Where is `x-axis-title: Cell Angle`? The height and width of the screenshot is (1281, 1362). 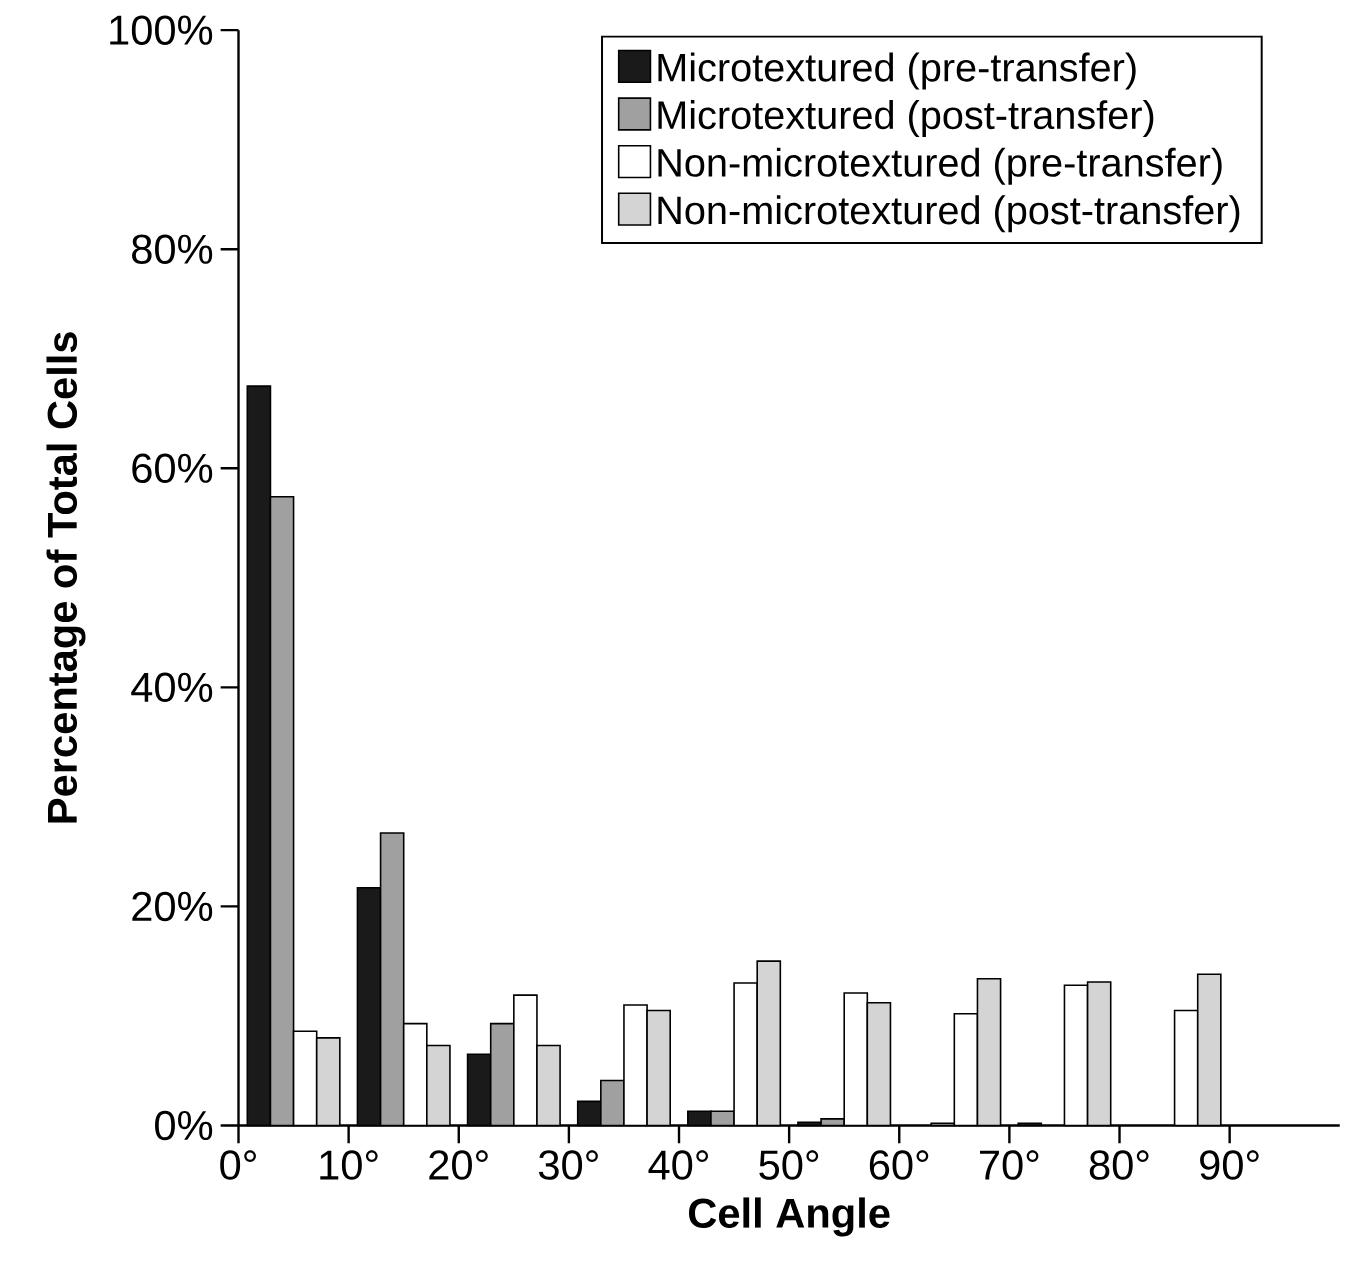 x-axis-title: Cell Angle is located at coordinates (789, 1217).